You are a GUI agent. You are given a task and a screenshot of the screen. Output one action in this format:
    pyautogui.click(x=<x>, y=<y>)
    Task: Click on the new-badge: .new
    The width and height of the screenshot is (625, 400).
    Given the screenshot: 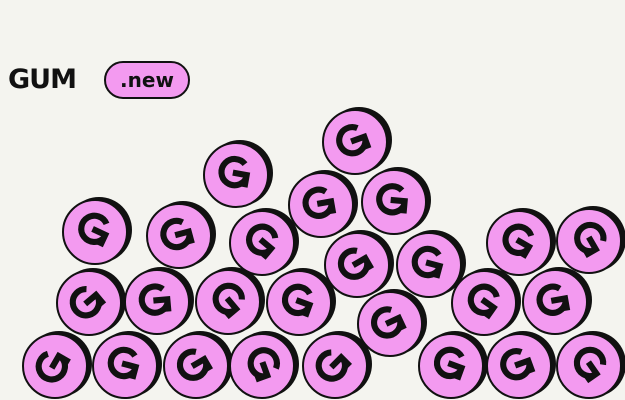 What is the action you would take?
    pyautogui.click(x=147, y=80)
    